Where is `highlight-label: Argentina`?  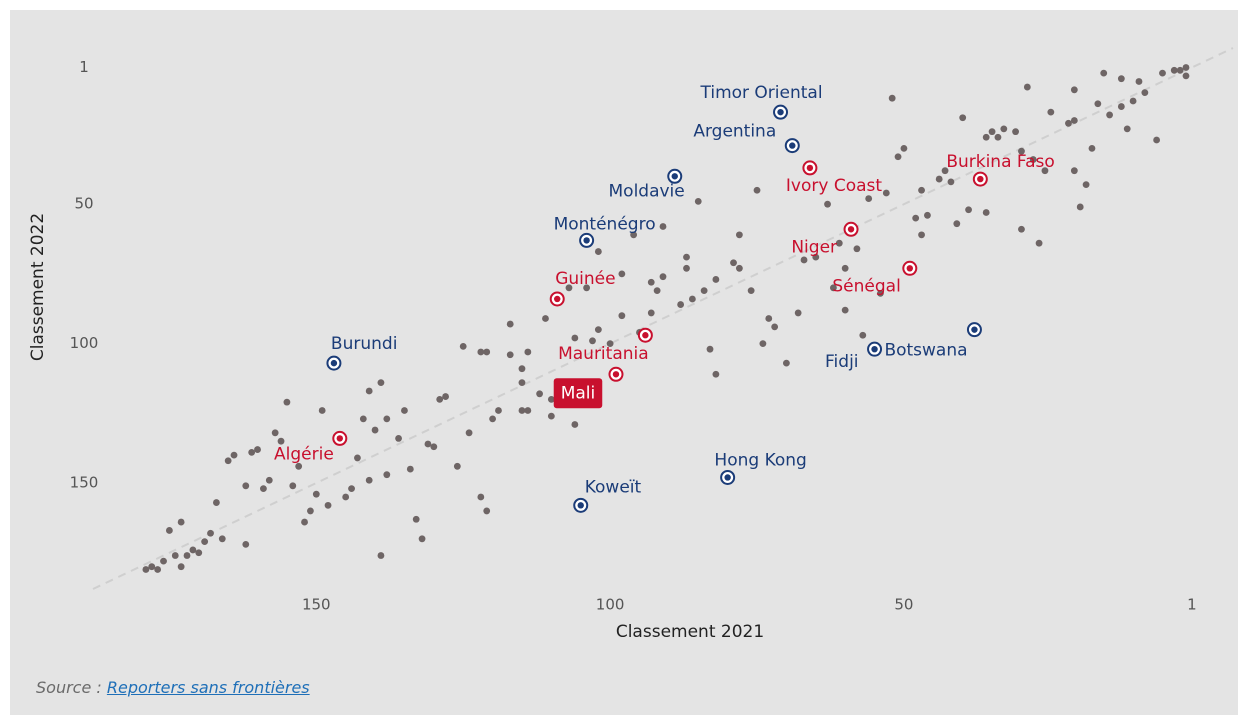
highlight-label: Argentina is located at coordinates (734, 132).